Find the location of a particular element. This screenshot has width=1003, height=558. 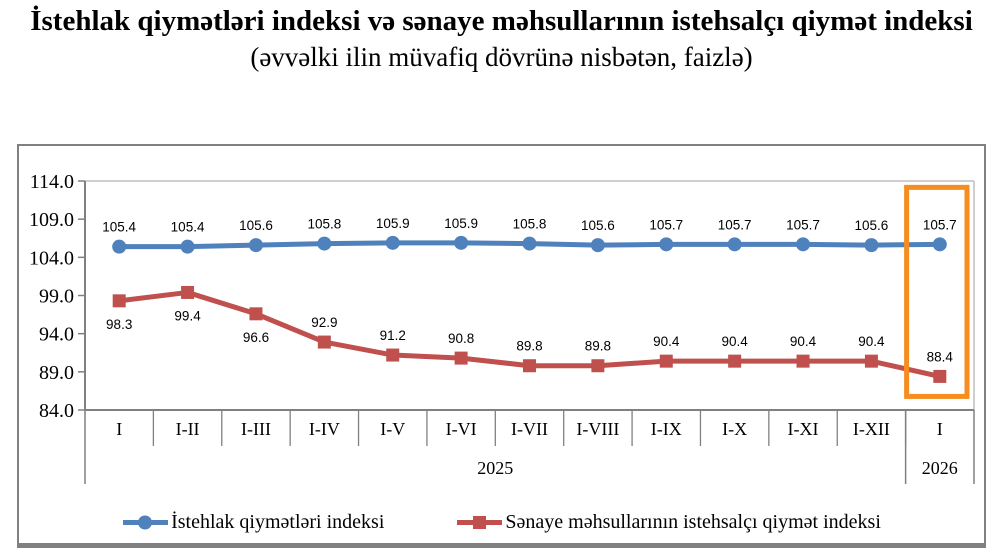

ppi-data-label: 92.9 is located at coordinates (324, 322).